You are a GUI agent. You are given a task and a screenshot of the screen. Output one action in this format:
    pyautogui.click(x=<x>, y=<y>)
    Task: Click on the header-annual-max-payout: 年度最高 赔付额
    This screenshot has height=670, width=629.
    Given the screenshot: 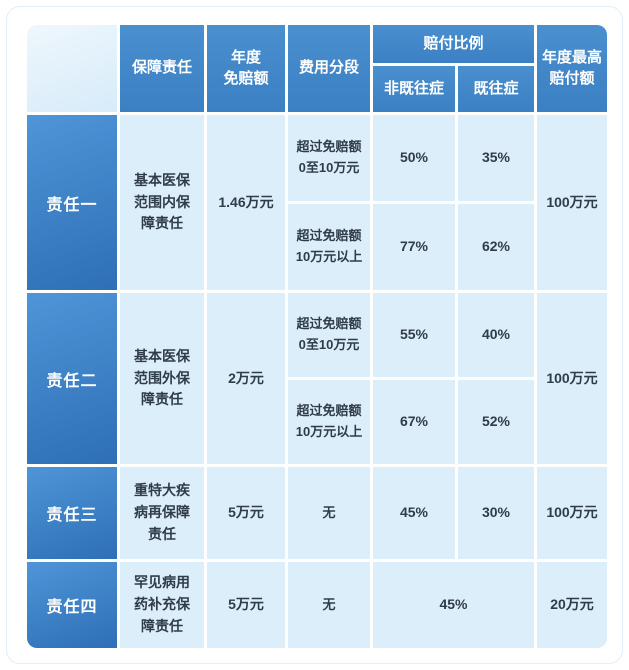 What is the action you would take?
    pyautogui.click(x=572, y=68)
    